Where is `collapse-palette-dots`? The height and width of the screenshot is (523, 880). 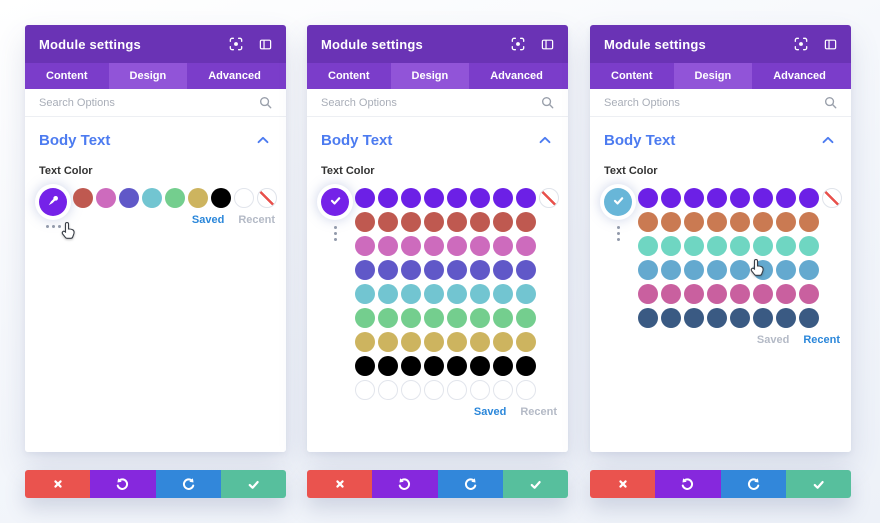
collapse-palette-dots is located at coordinates (618, 233).